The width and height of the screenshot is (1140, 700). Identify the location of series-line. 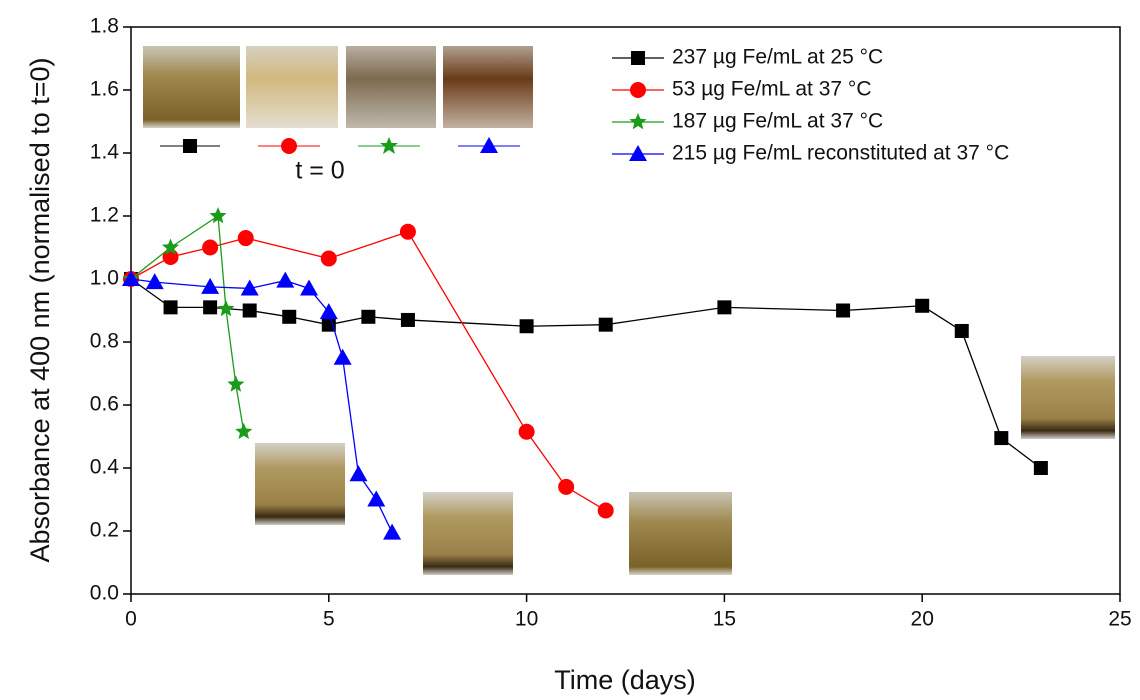
(187, 323).